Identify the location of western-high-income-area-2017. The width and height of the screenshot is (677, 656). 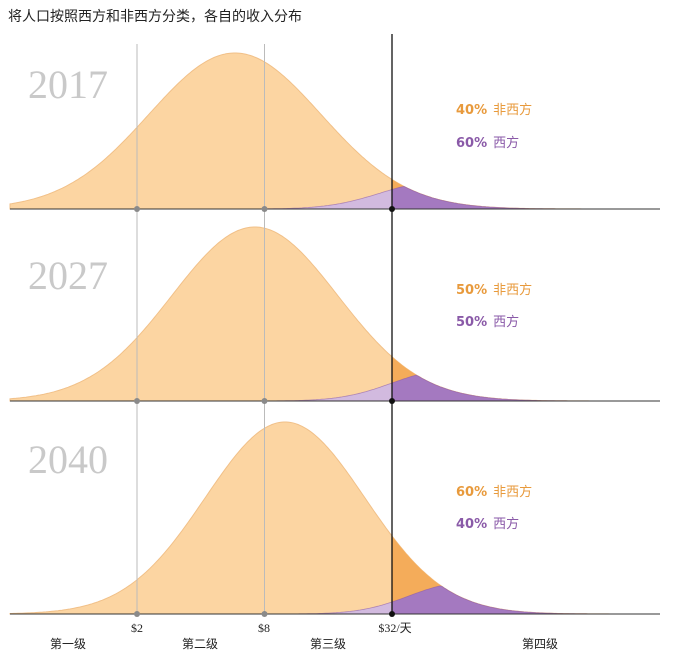
(526, 197).